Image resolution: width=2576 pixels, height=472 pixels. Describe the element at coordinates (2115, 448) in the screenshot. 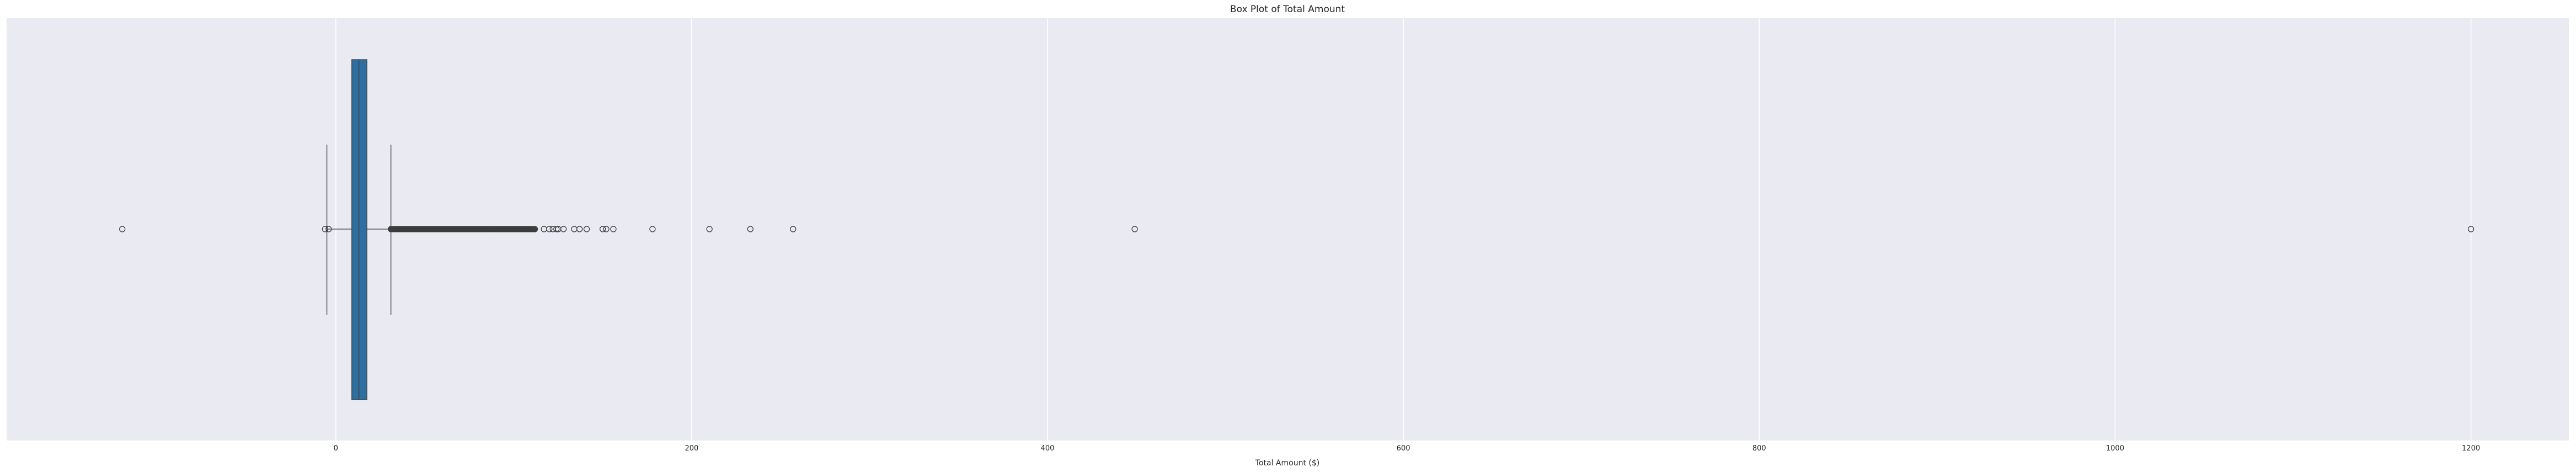

I see `x-tick-label-1000: 1000` at that location.